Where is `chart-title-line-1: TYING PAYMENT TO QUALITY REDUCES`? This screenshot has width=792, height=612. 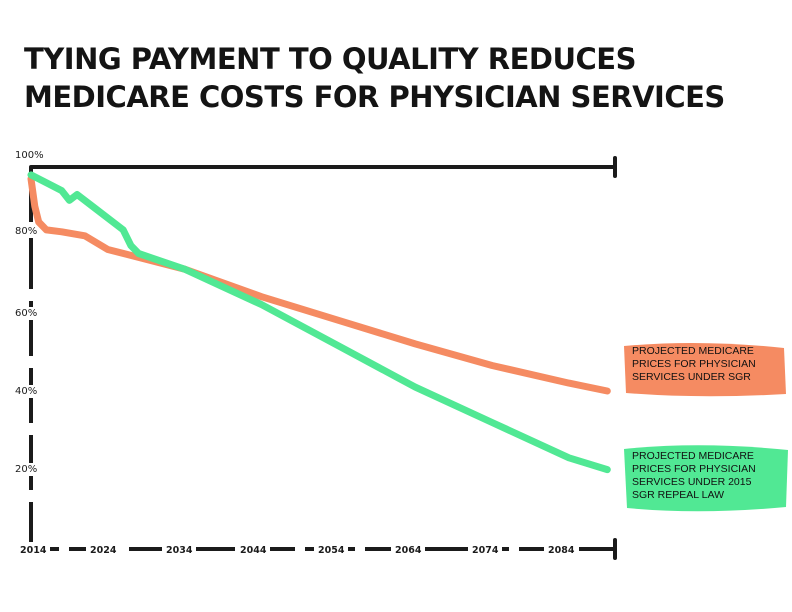 chart-title-line-1: TYING PAYMENT TO QUALITY REDUCES is located at coordinates (330, 59).